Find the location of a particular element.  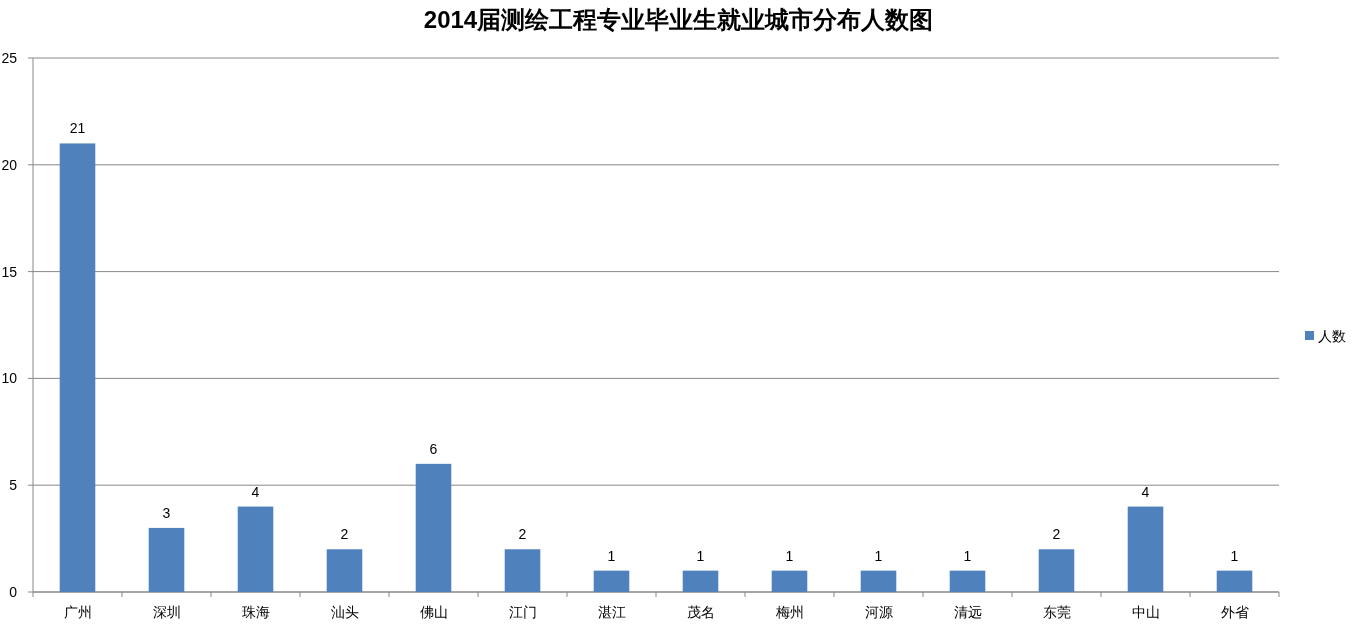

y-tick-label: 10 is located at coordinates (9, 378).